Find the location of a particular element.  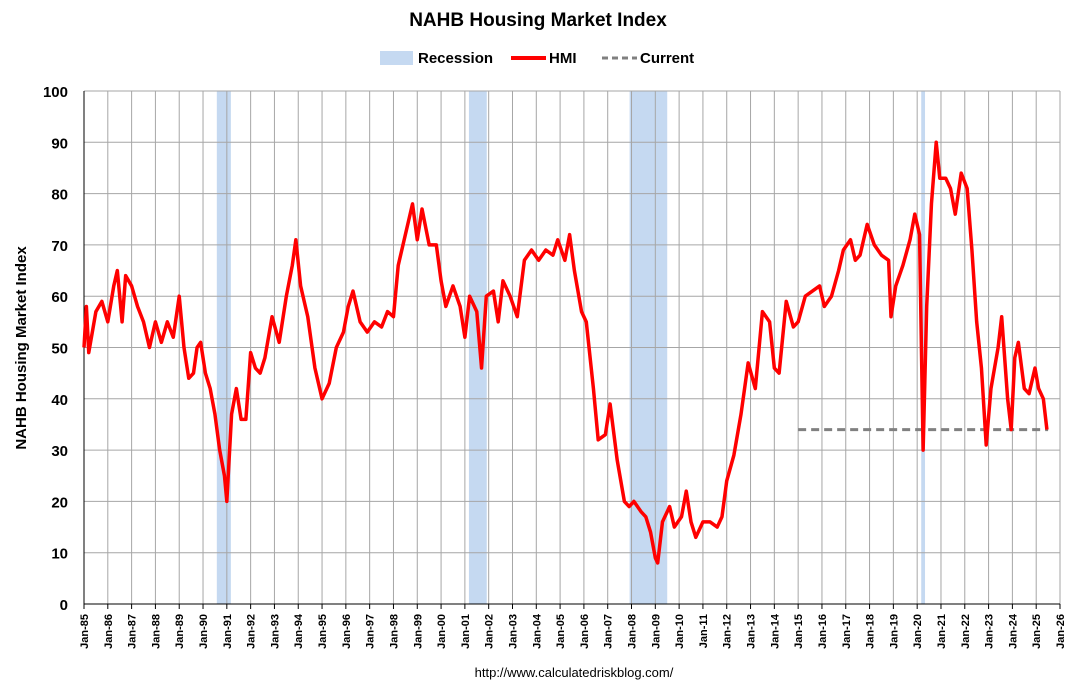

x-tick-label: Jan-04 is located at coordinates (537, 631).